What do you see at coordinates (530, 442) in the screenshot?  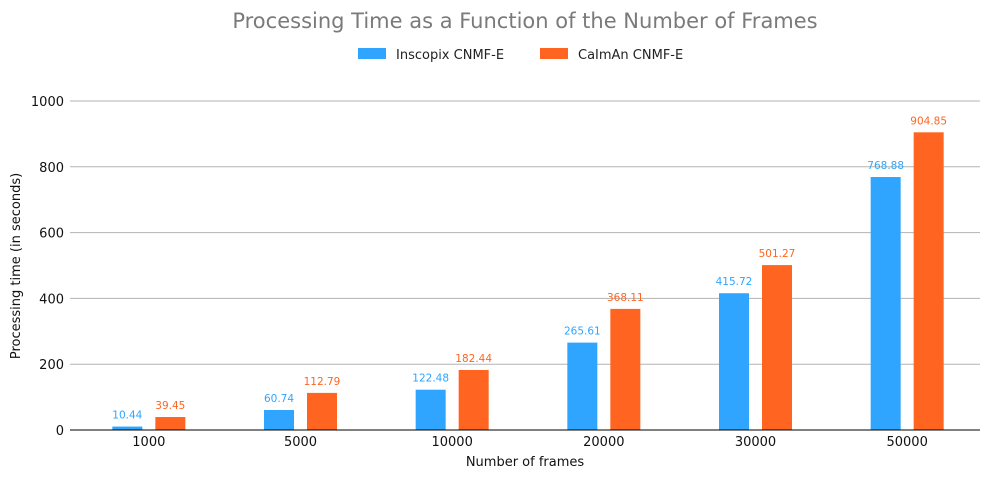 I see `x-tick-labels: 1000 5000 10000 20000 30000 50000` at bounding box center [530, 442].